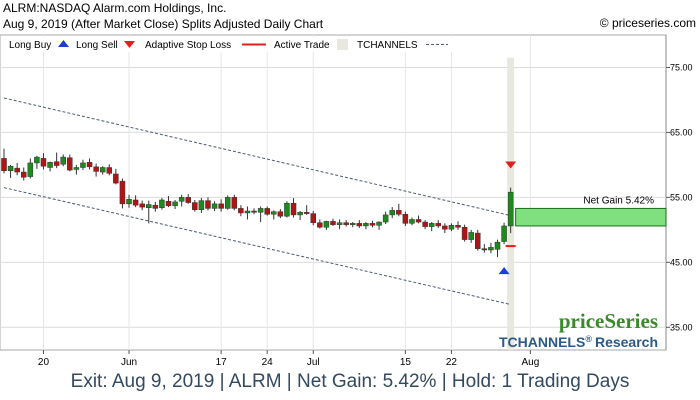 The height and width of the screenshot is (400, 700). Describe the element at coordinates (302, 45) in the screenshot. I see `legend-active: Active Trade` at that location.